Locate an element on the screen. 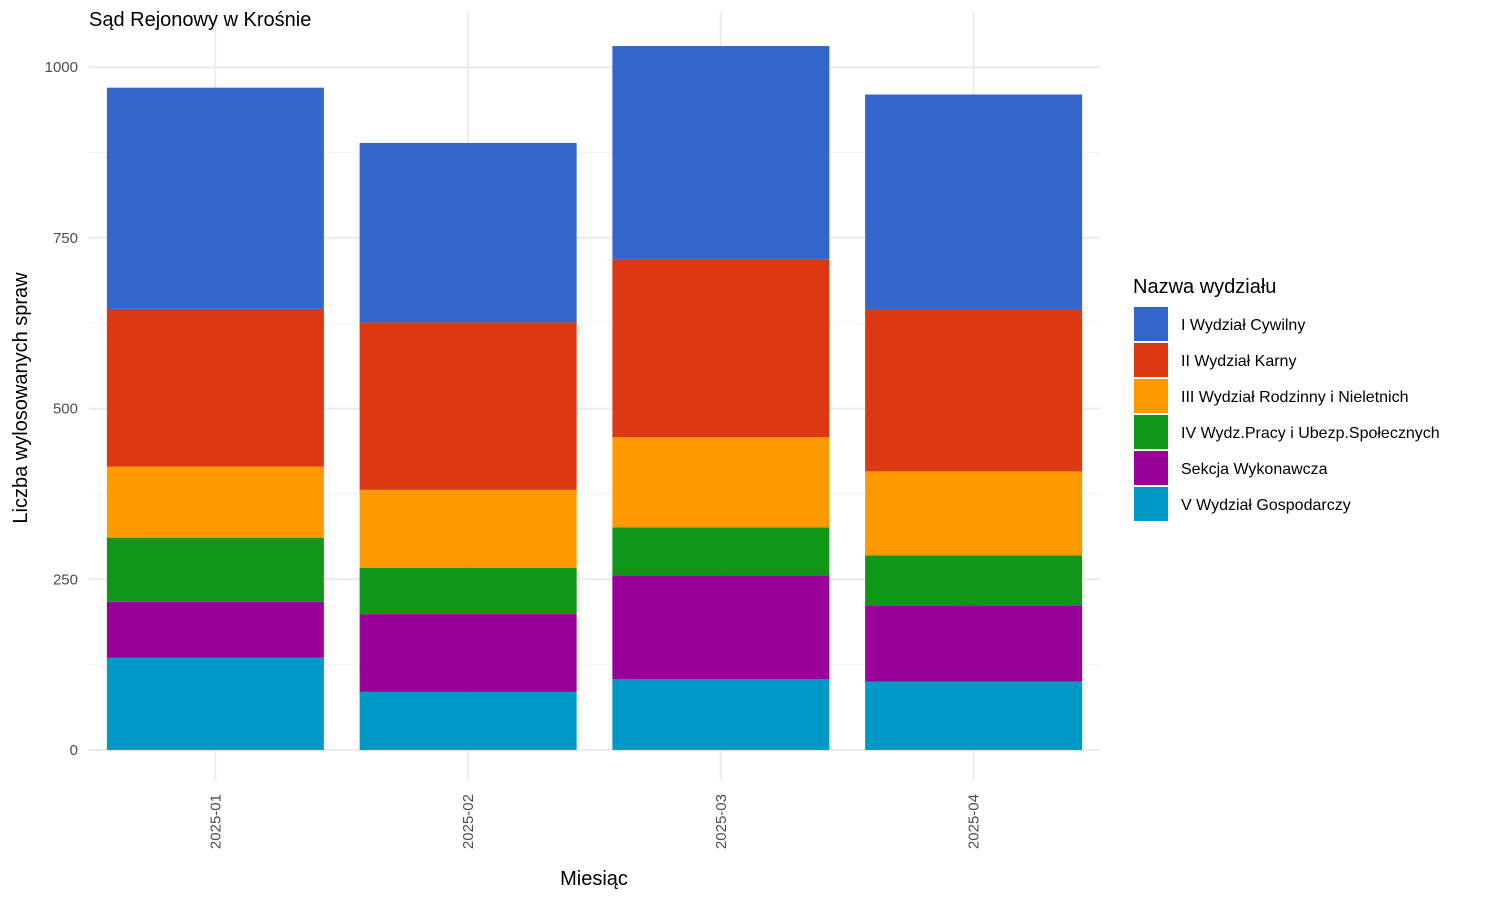 Image resolution: width=1500 pixels, height=900 pixels. legend-label: V Wydział Gospodarczy is located at coordinates (1266, 505).